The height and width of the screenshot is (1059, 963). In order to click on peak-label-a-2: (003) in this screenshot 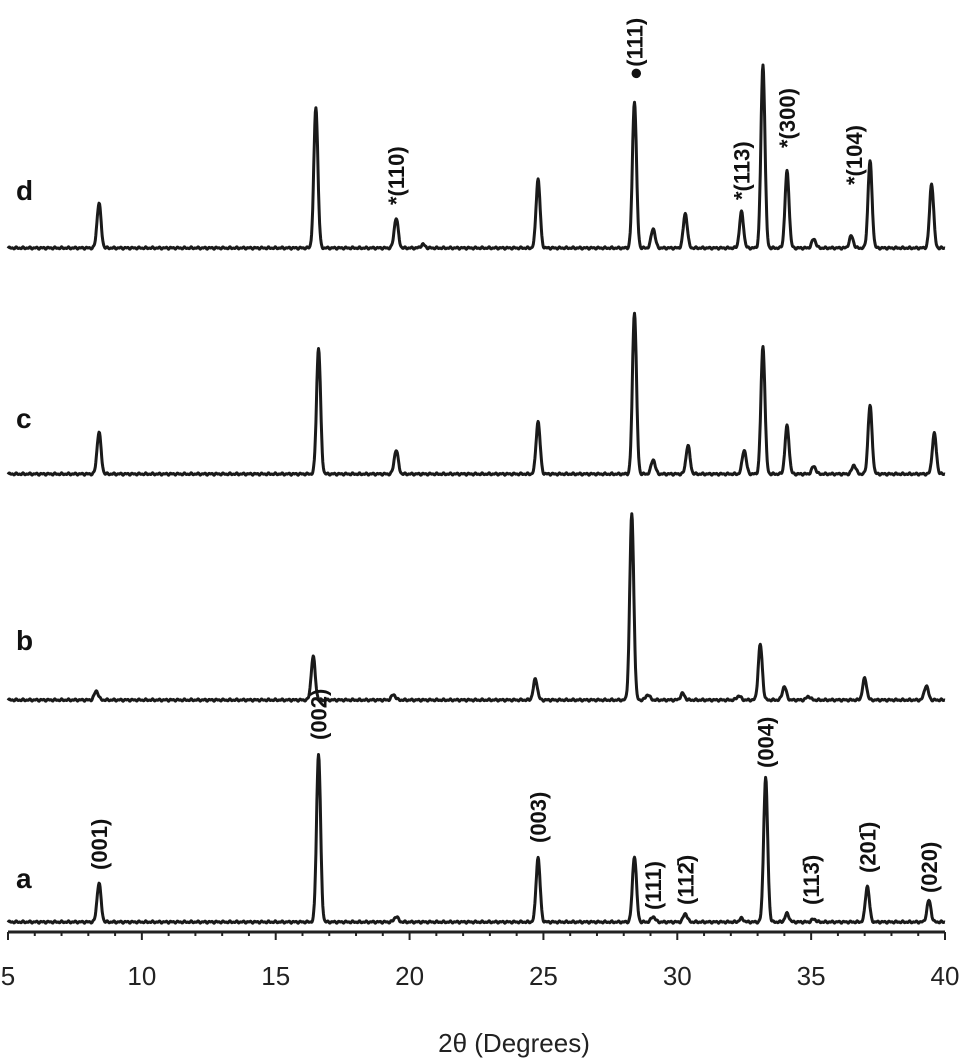, I will do `click(538, 817)`.